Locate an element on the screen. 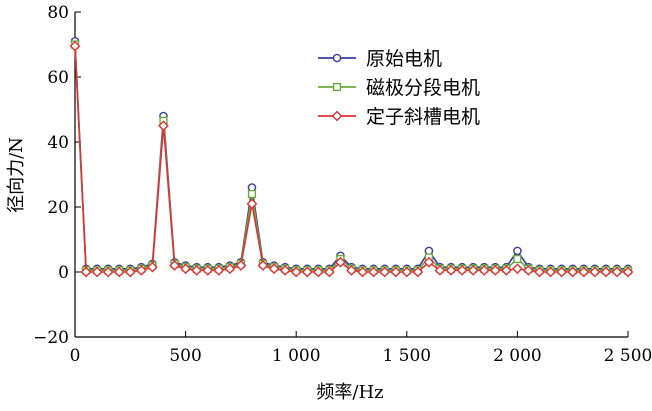  y-tick-label: 60 is located at coordinates (58, 78).